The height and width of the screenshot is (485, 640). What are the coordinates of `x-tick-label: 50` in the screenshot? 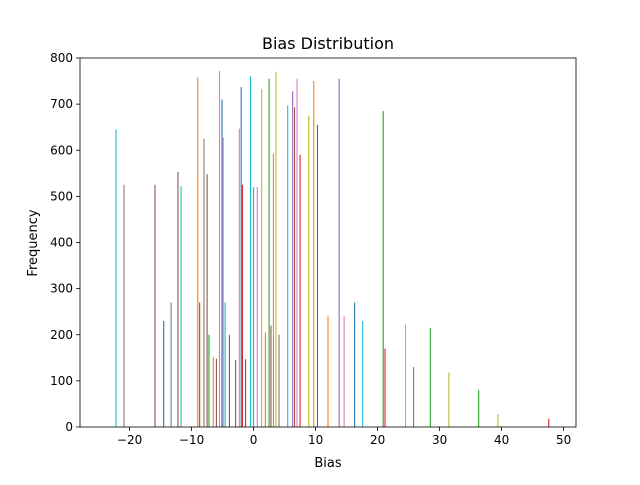 It's located at (563, 440).